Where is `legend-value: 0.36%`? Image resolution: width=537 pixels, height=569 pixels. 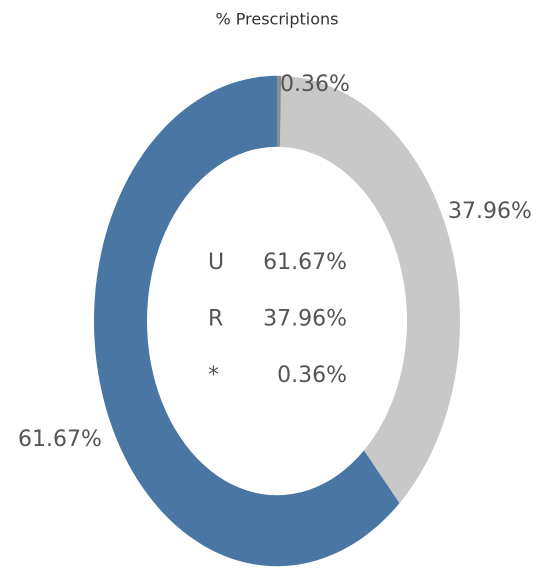
legend-value: 0.36% is located at coordinates (312, 375).